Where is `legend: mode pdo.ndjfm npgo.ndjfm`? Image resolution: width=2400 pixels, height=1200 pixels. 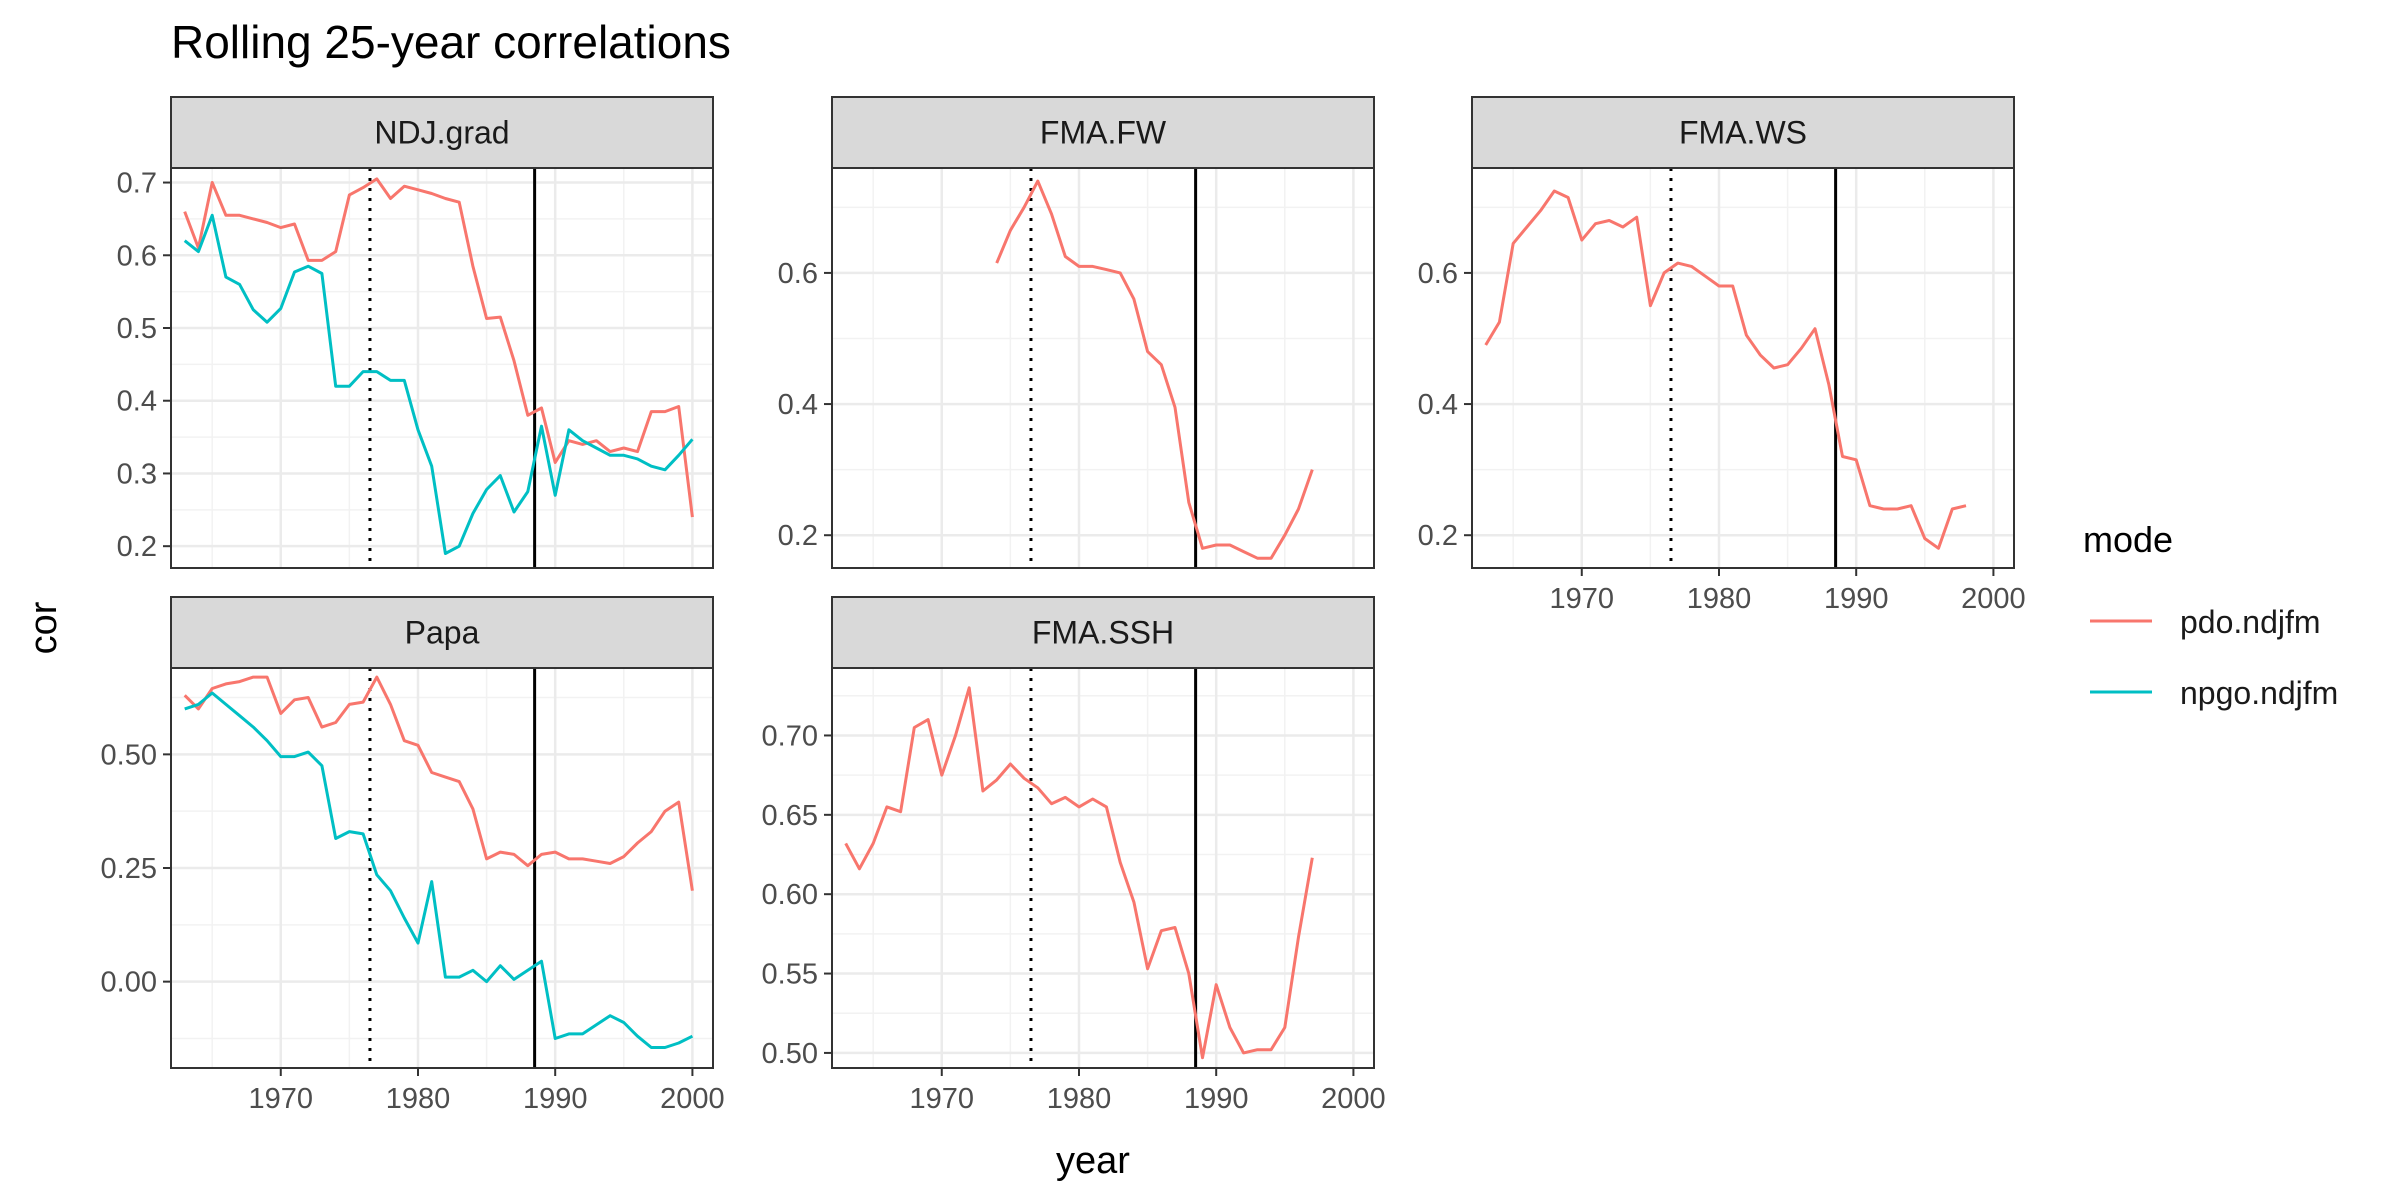
legend: mode pdo.ndjfm npgo.ndjfm is located at coordinates (2210, 615).